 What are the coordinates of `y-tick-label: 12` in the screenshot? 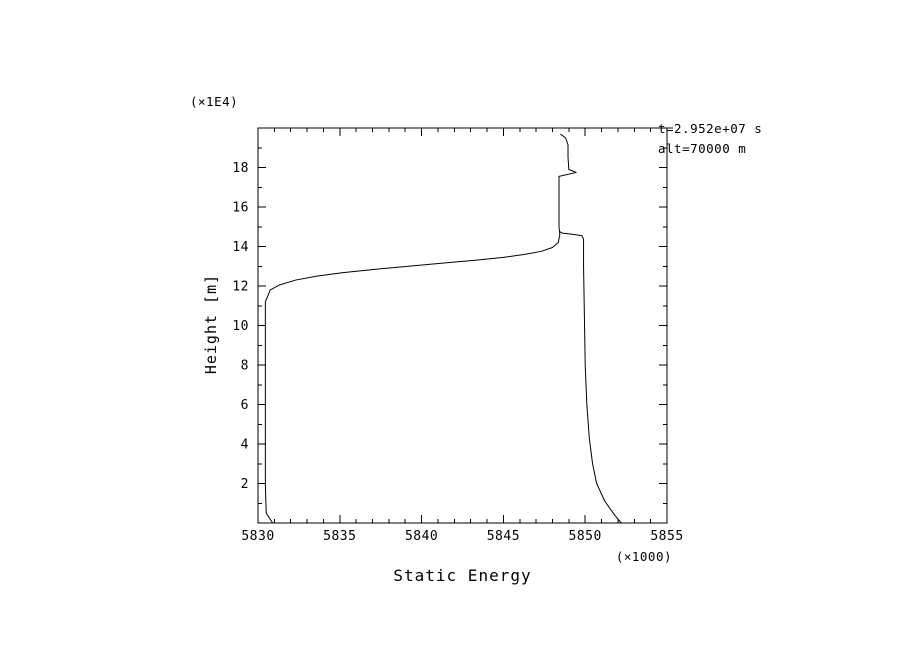 It's located at (240, 287).